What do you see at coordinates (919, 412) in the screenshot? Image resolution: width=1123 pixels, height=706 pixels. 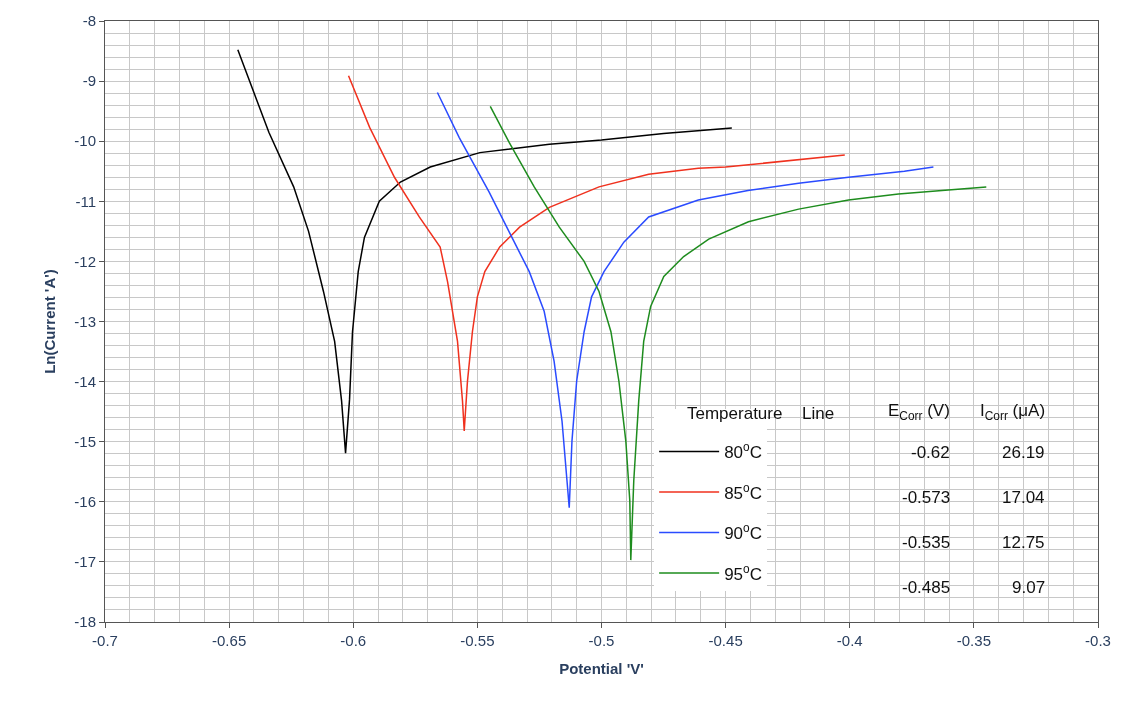 I see `annotation: E$_{Corr}$ (V)` at bounding box center [919, 412].